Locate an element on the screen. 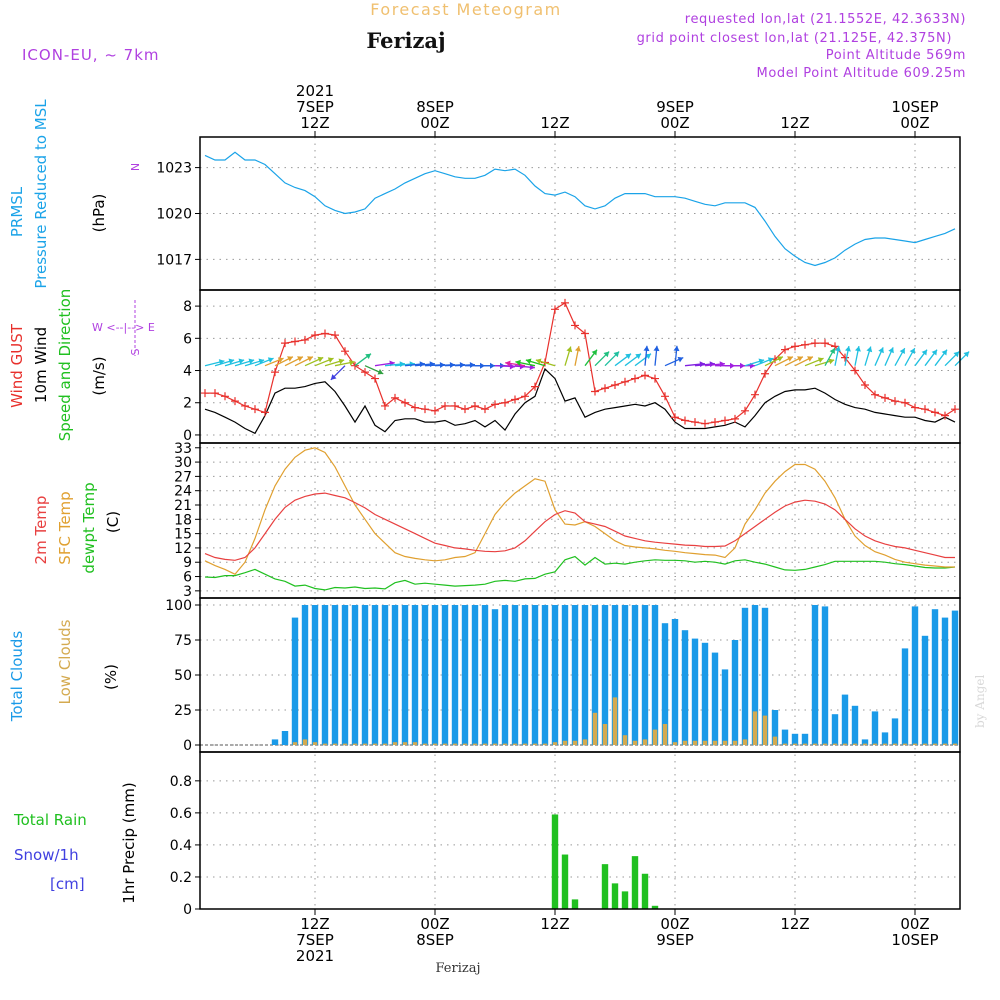 This screenshot has height=1000, width=1000. y-tick-label: 1020 is located at coordinates (174, 215).